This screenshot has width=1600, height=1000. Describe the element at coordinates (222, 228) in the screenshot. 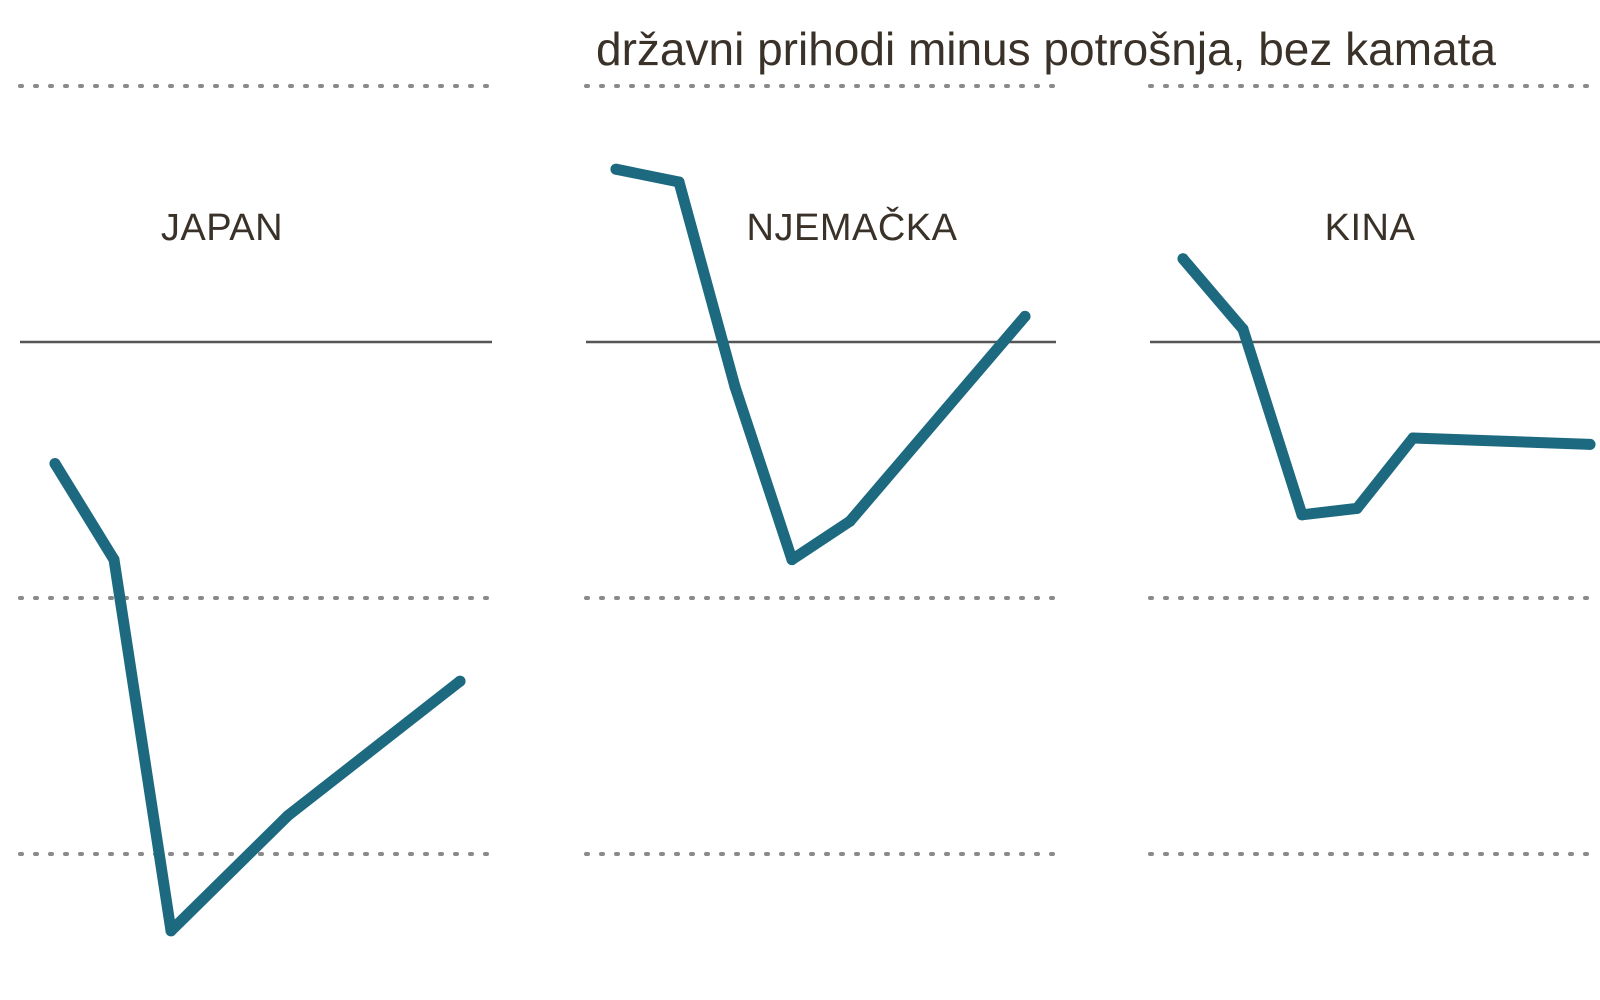

I see `panel-title-1: JAPAN` at that location.